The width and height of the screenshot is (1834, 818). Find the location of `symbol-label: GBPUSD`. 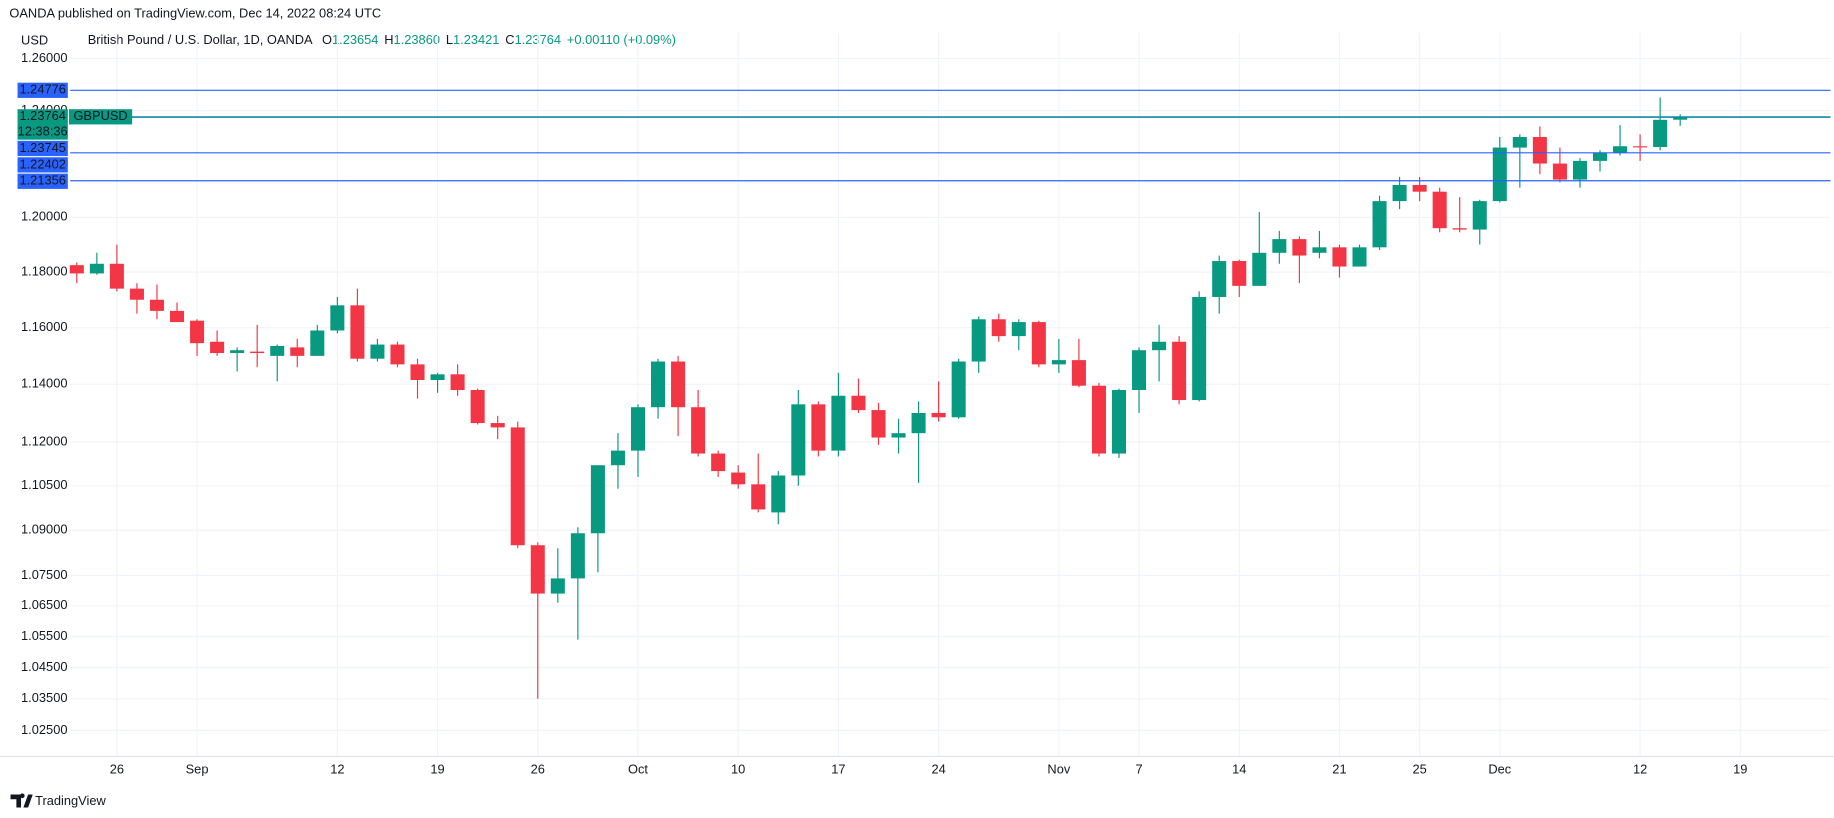

symbol-label: GBPUSD is located at coordinates (100, 115).